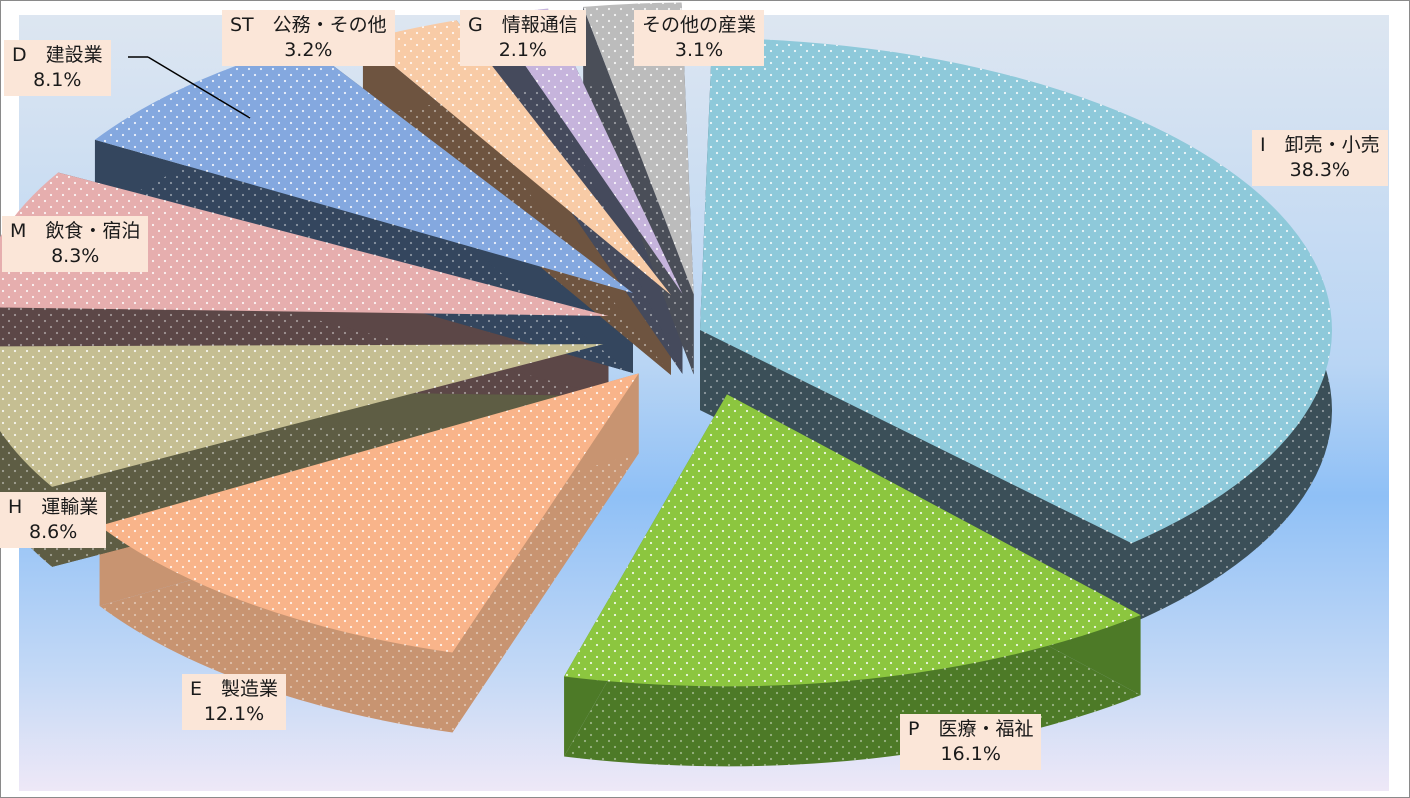 Image resolution: width=1410 pixels, height=798 pixels. Describe the element at coordinates (75, 244) in the screenshot. I see `label-food-lodging: M 飲食・宿泊 8.3%` at that location.